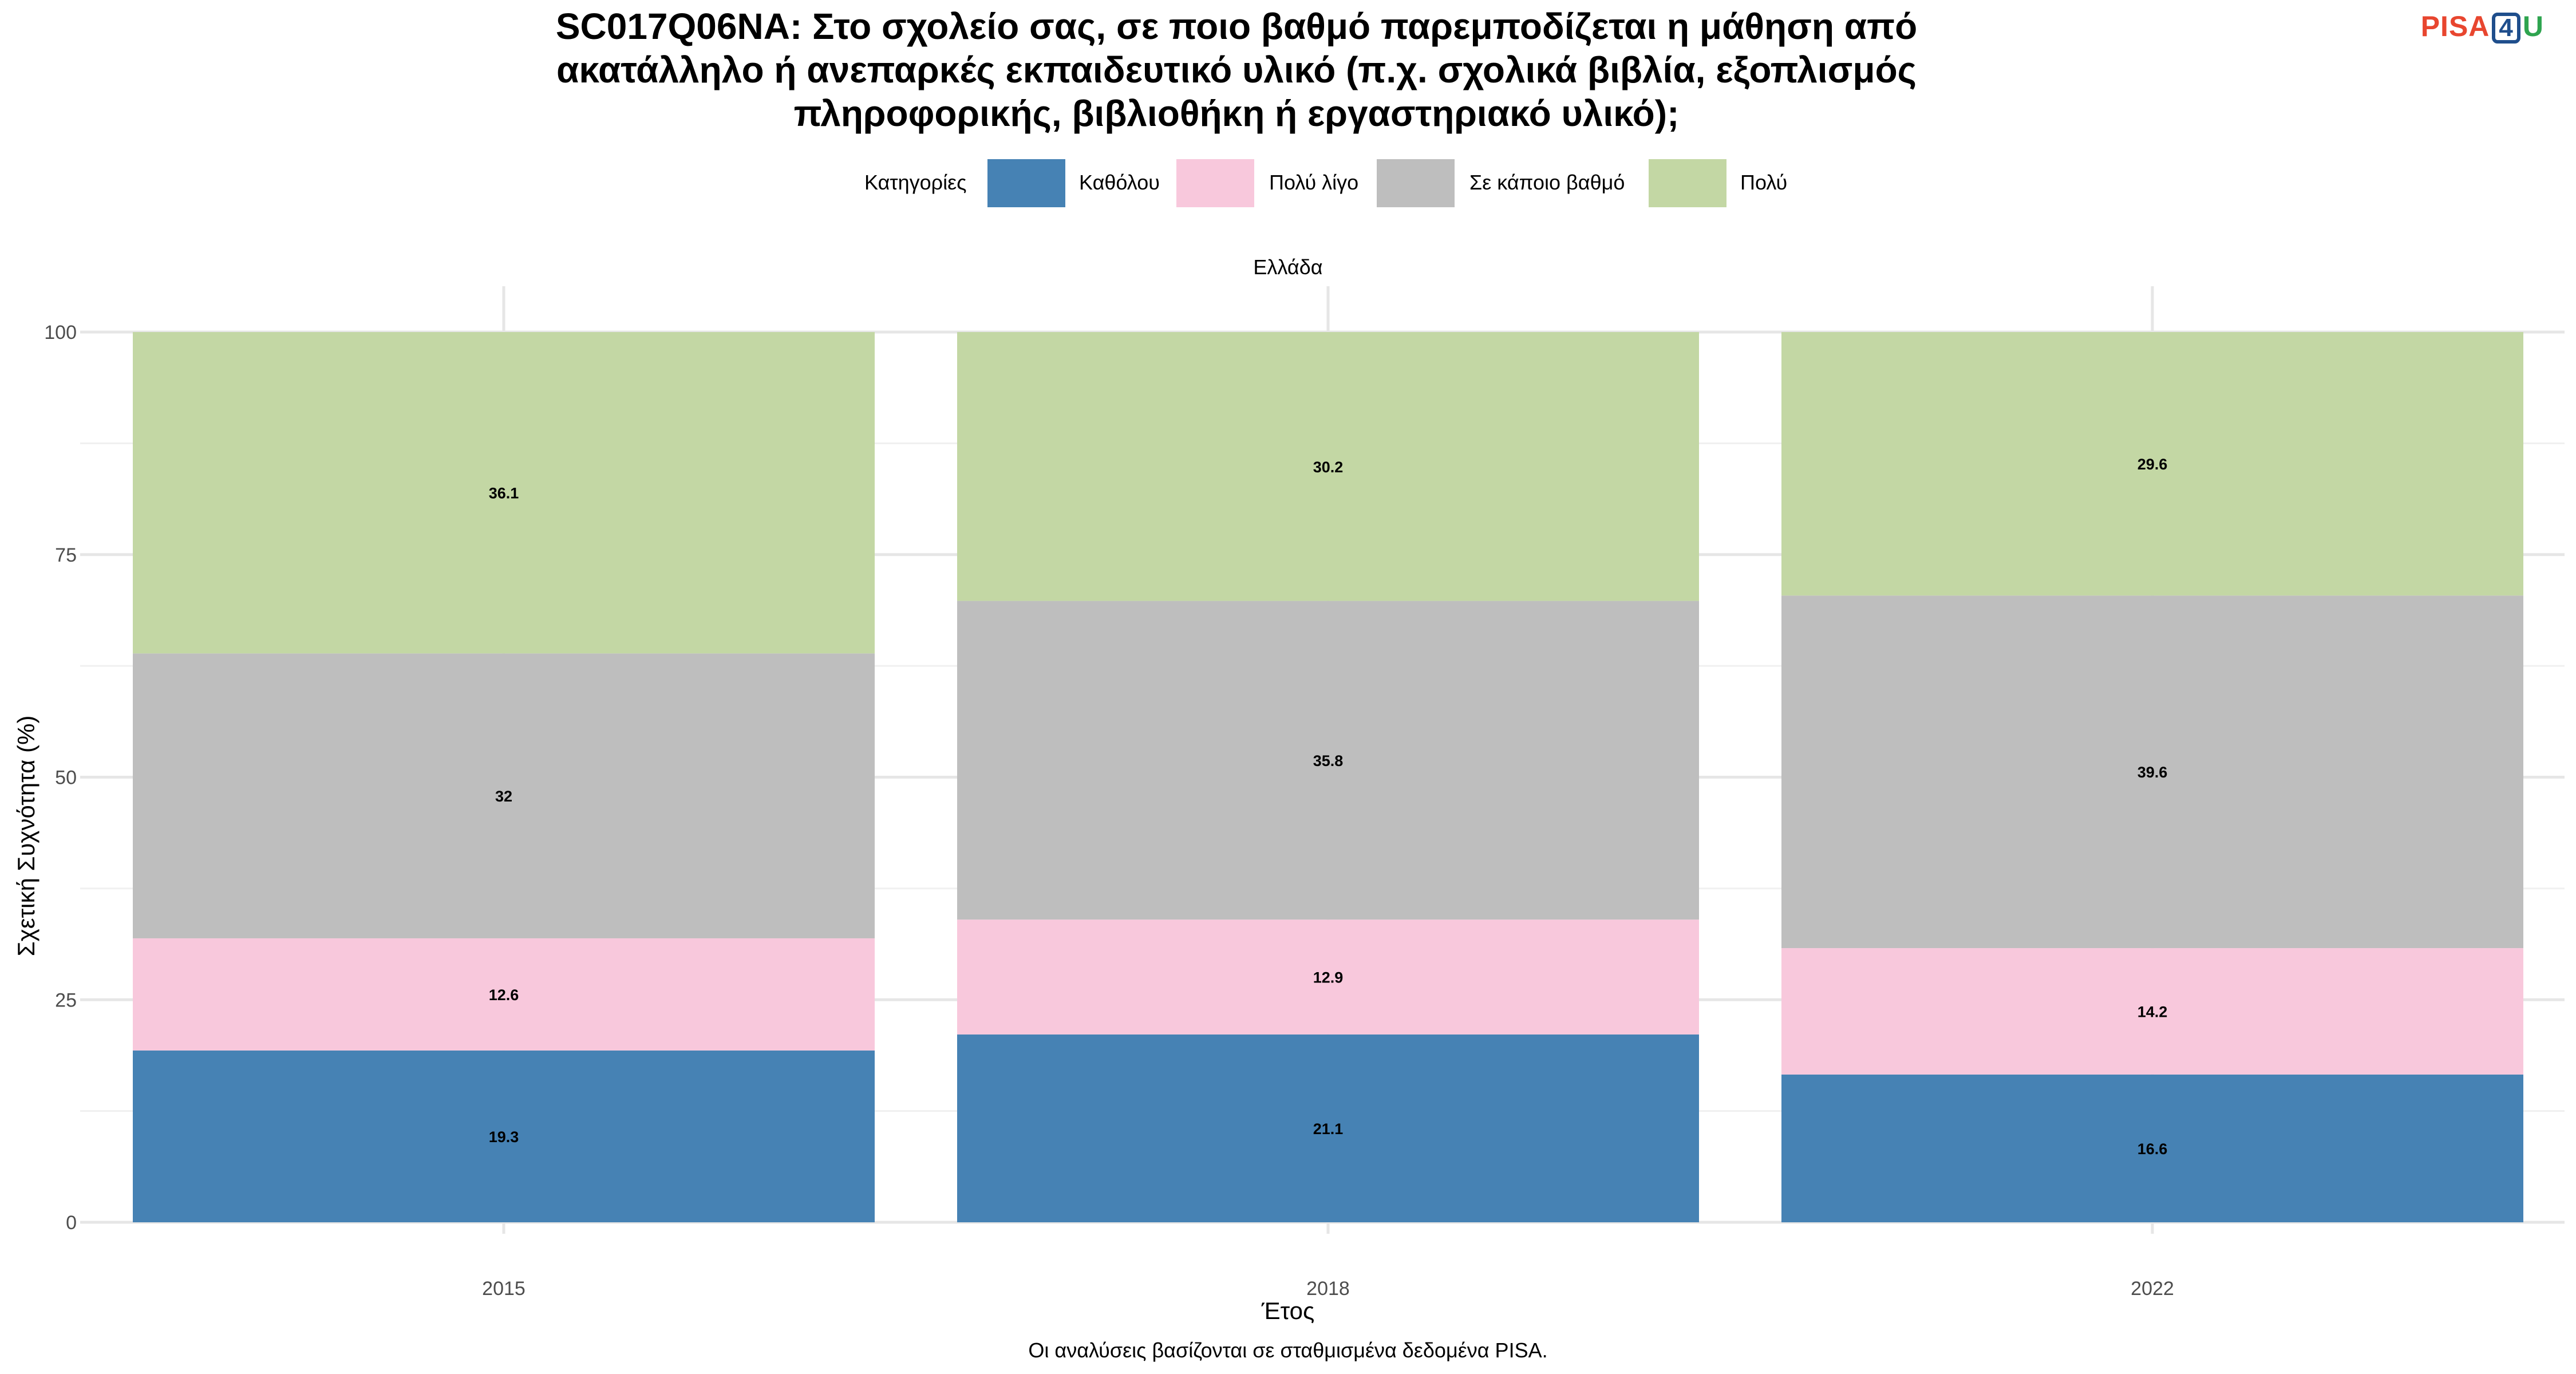  Describe the element at coordinates (1288, 1311) in the screenshot. I see `x-axis-title: Έτος` at that location.